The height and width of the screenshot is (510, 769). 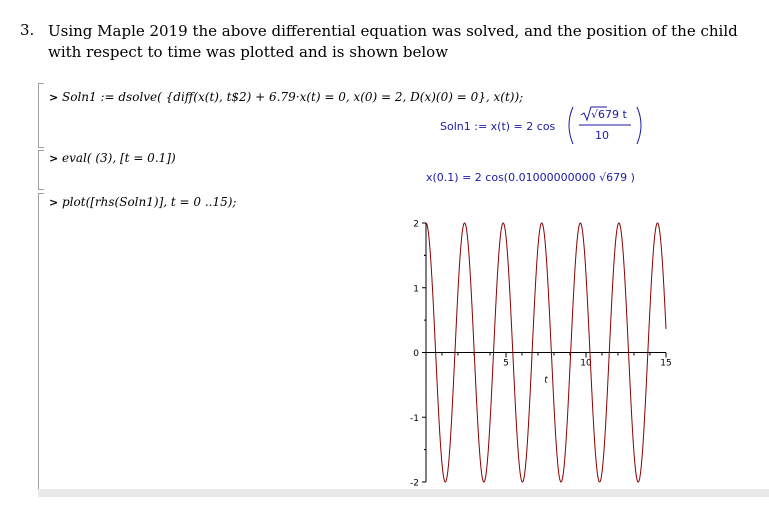 What do you see at coordinates (586, 364) in the screenshot?
I see `x-tick-label: 10` at bounding box center [586, 364].